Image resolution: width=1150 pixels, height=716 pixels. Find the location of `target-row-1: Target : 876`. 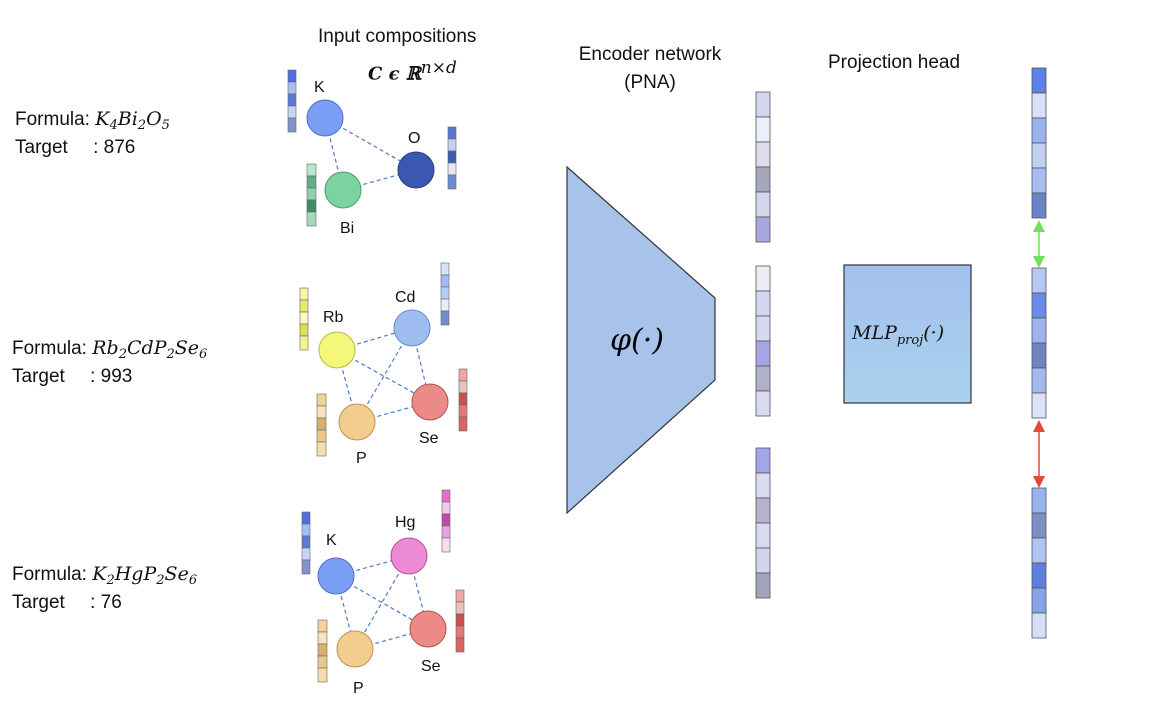

target-row-1: Target : 876 is located at coordinates (75, 148).